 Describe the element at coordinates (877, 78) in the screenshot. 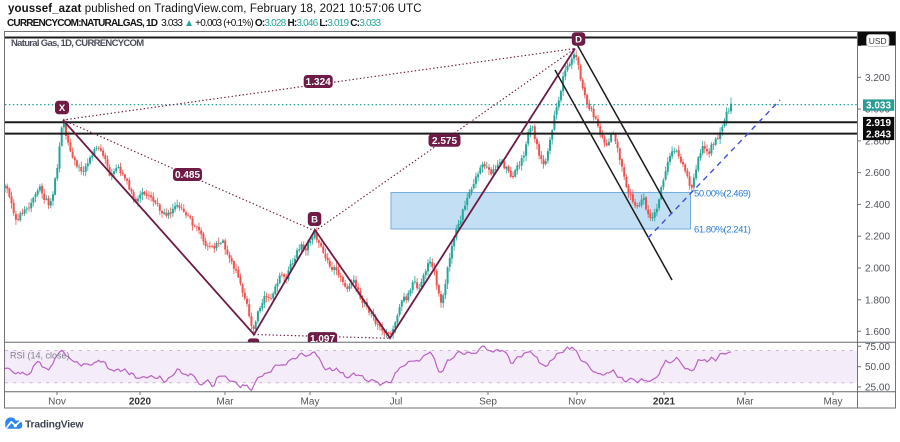

I see `svg-text: 3.200` at that location.